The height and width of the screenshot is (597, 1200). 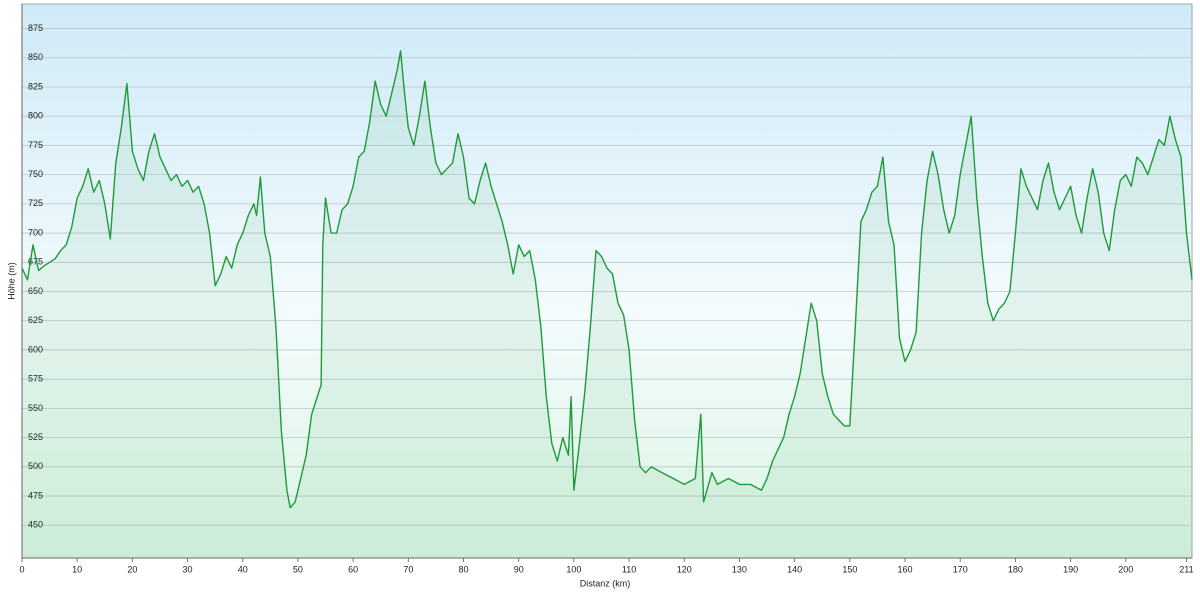 What do you see at coordinates (35, 525) in the screenshot?
I see `y-tick-label: 450` at bounding box center [35, 525].